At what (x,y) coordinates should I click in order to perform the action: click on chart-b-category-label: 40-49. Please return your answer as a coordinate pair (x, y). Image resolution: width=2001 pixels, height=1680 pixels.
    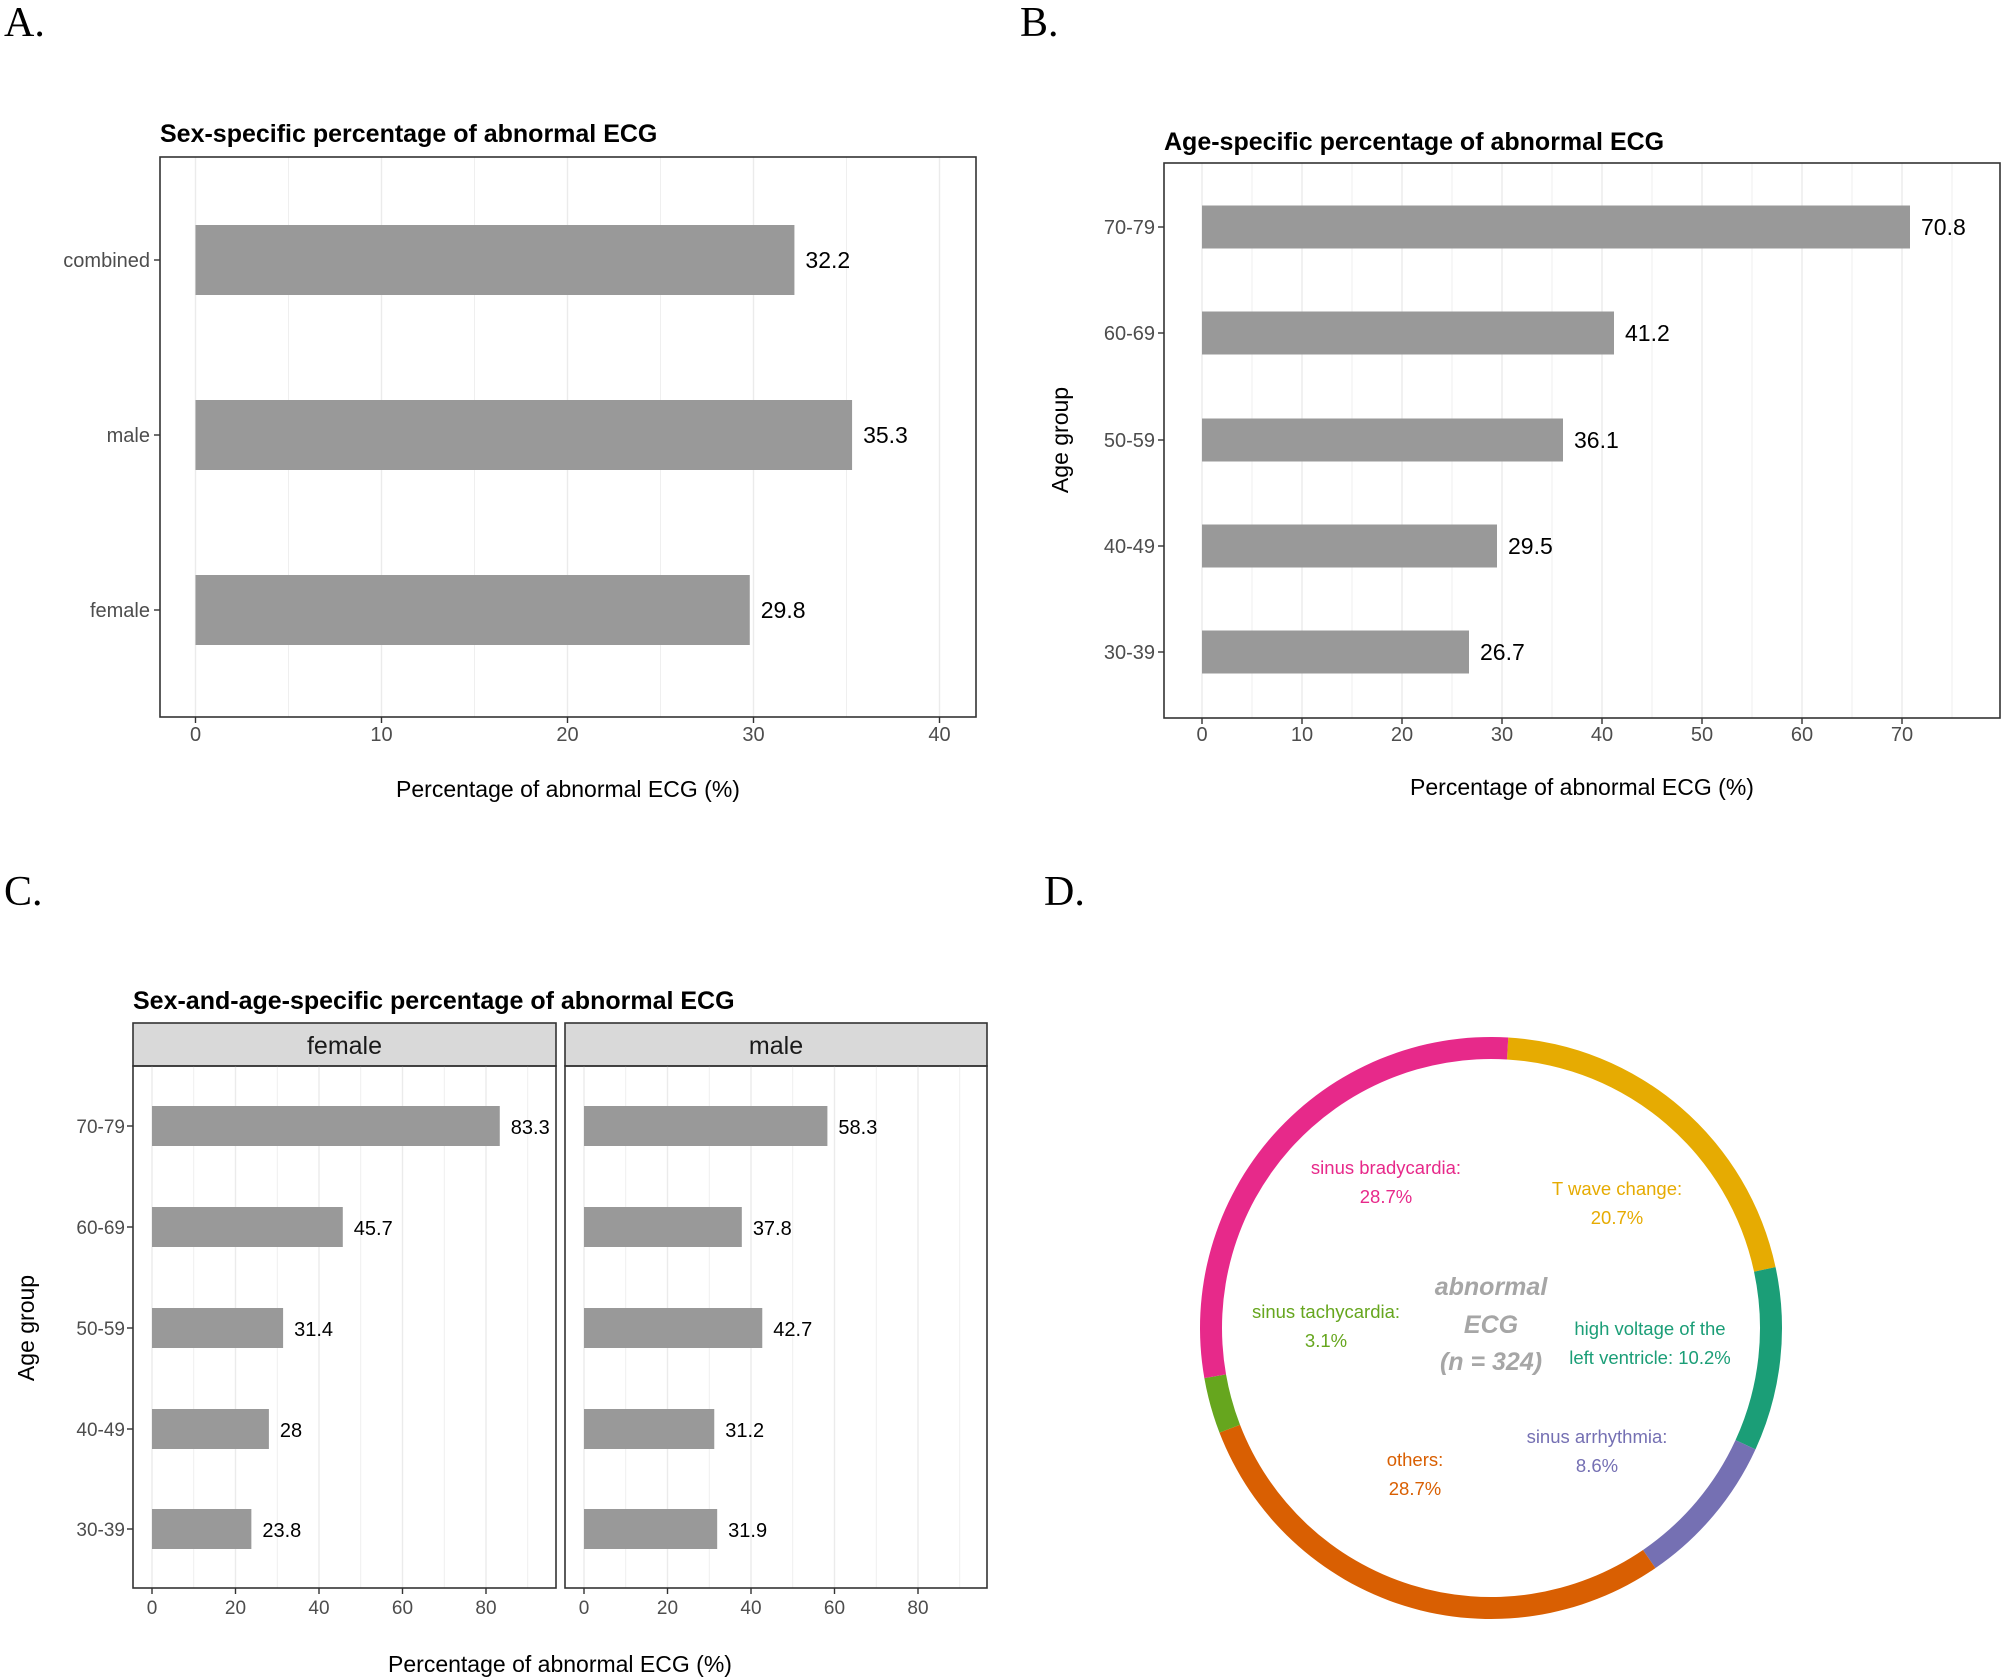
    Looking at the image, I should click on (1129, 547).